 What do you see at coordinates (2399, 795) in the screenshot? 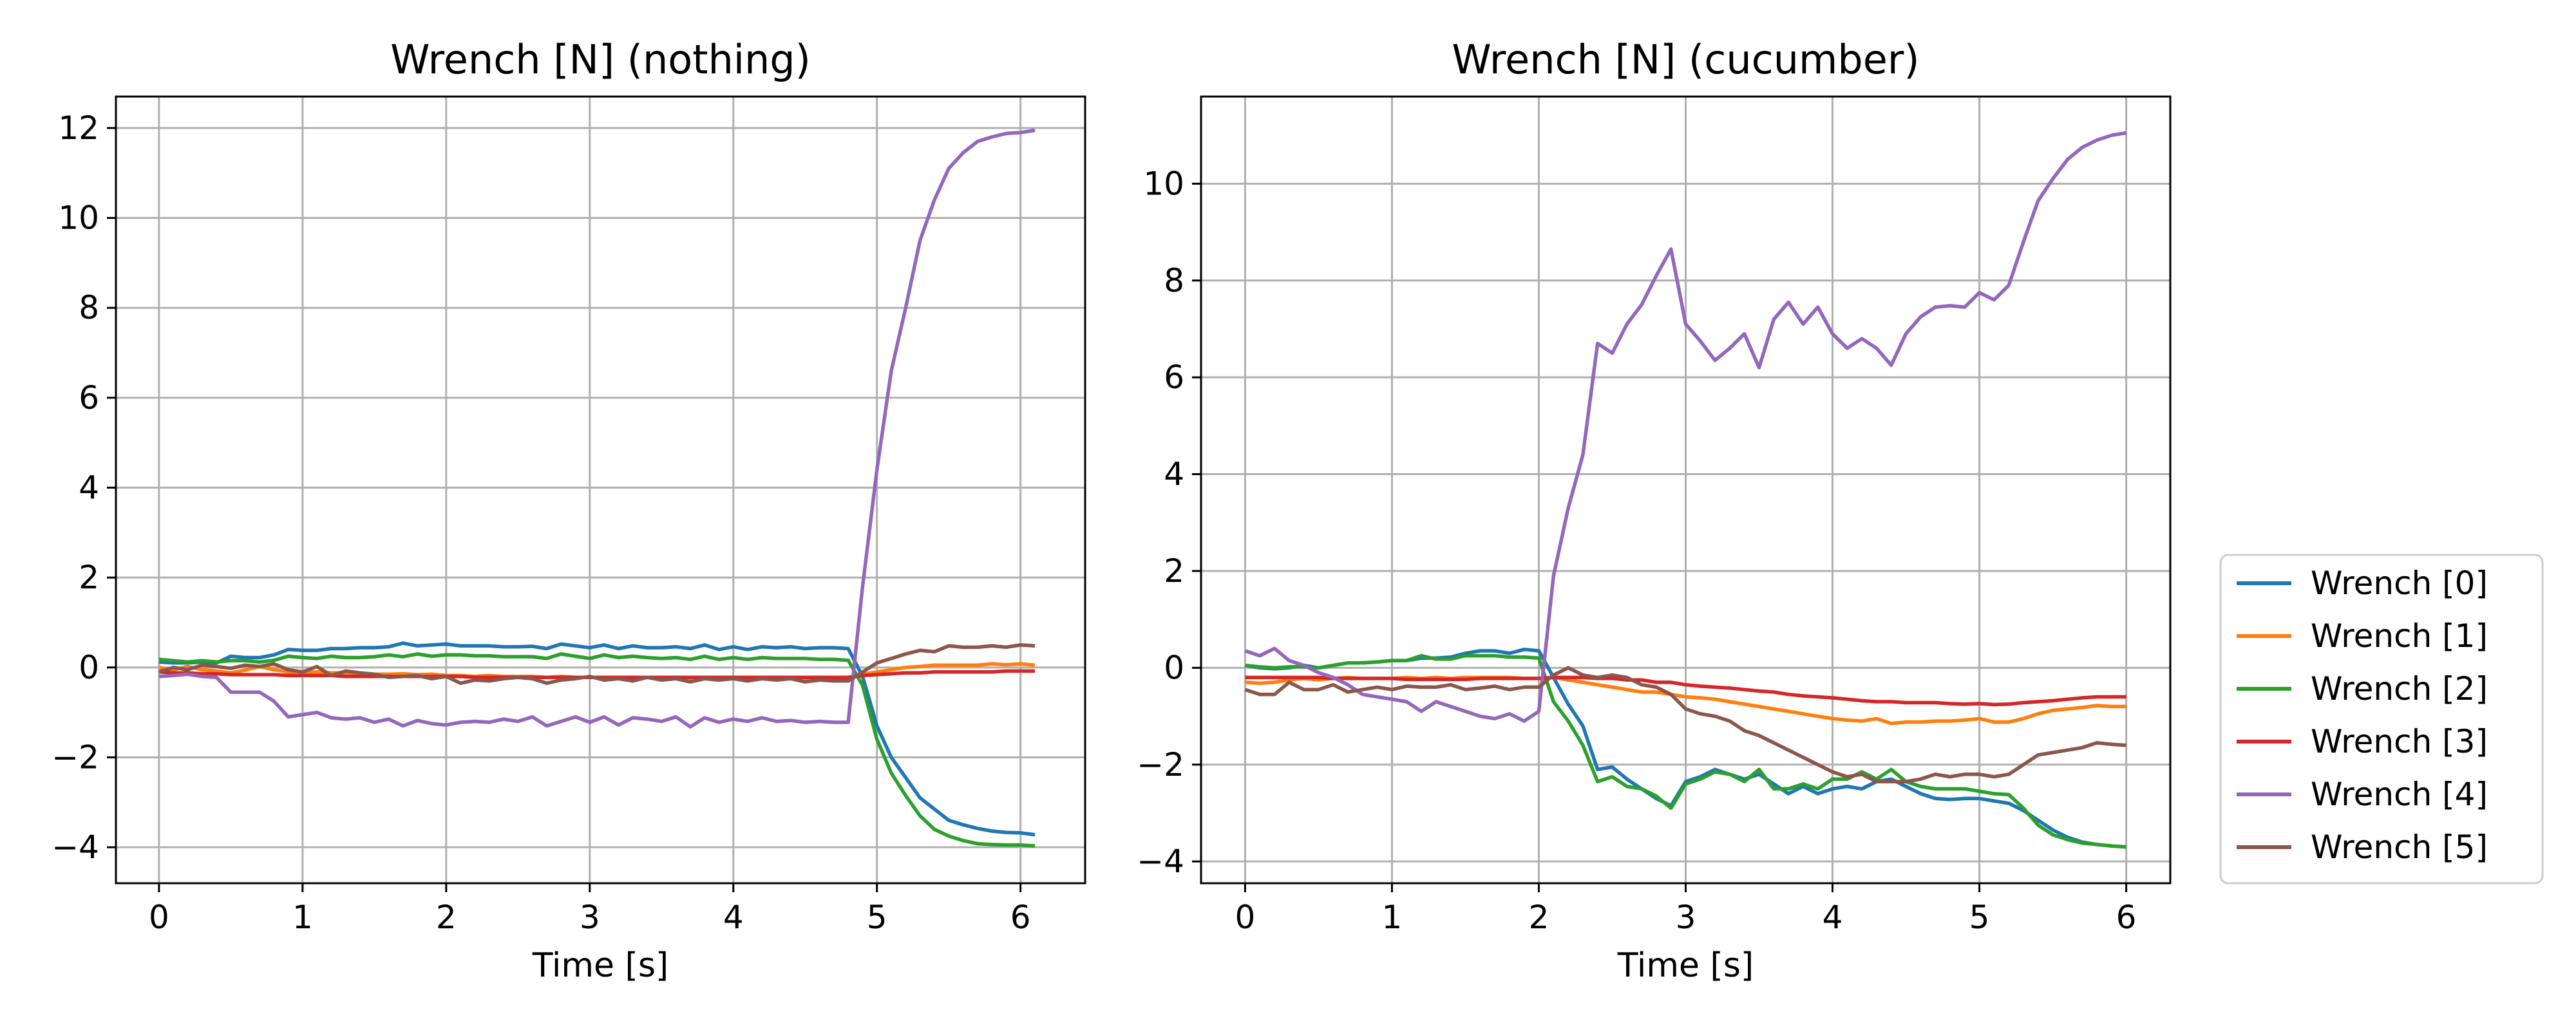
I see `legend-label-wrench-4: Wrench [4]` at bounding box center [2399, 795].